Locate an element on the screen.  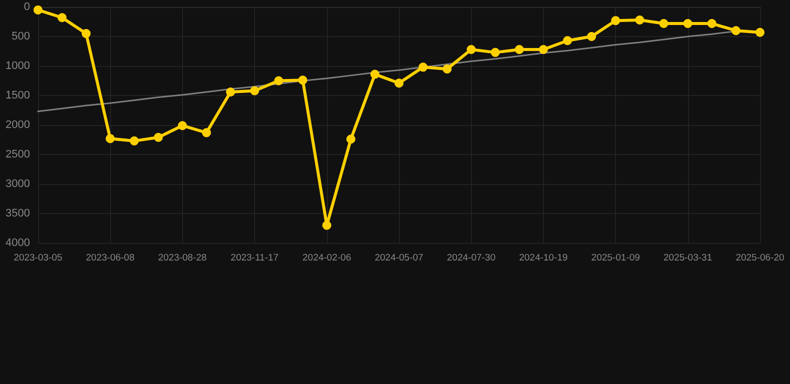
y-tick-label: 2000 is located at coordinates (18, 125).